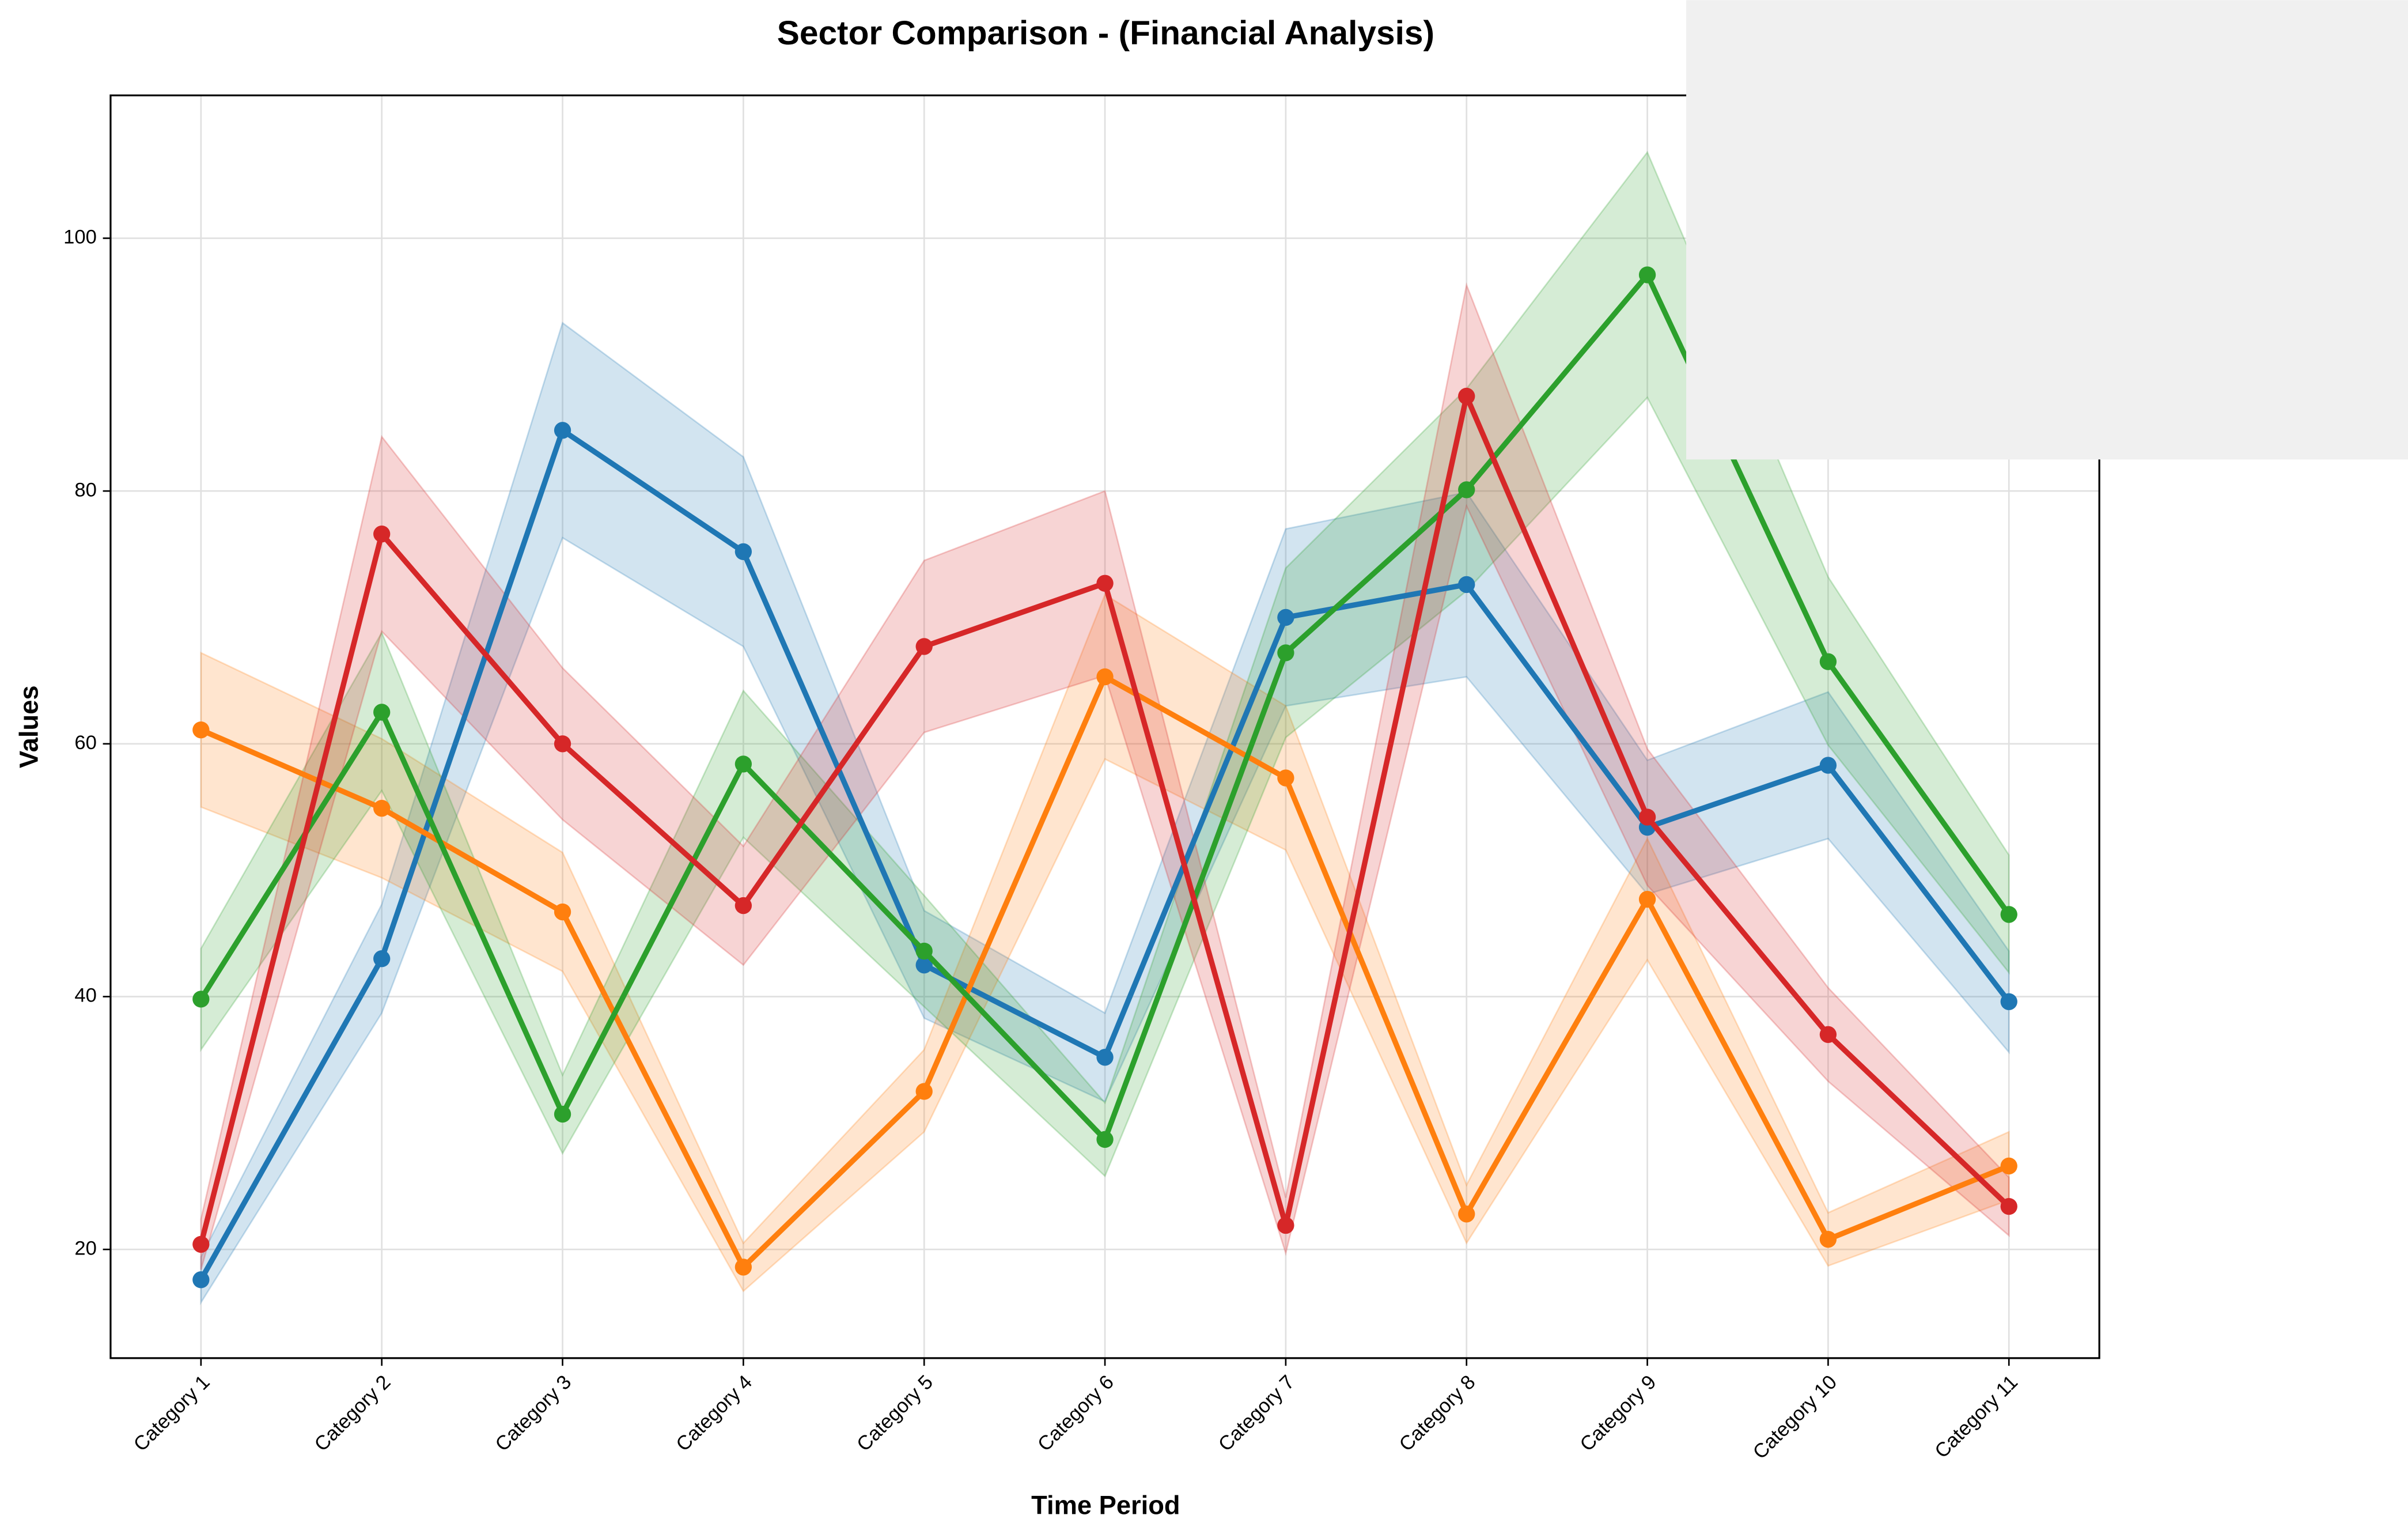 Image resolution: width=2408 pixels, height=1538 pixels. I want to click on y-tick-label: 60, so click(85, 743).